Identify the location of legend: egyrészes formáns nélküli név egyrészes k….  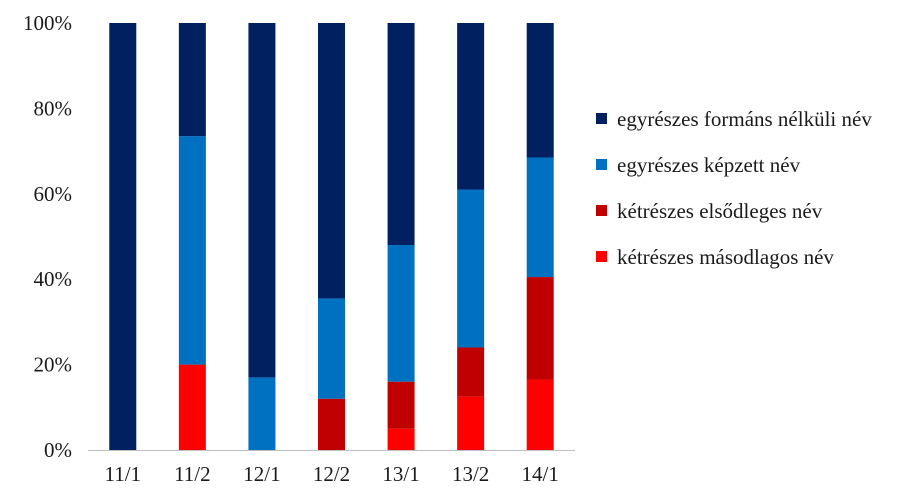
(746, 197).